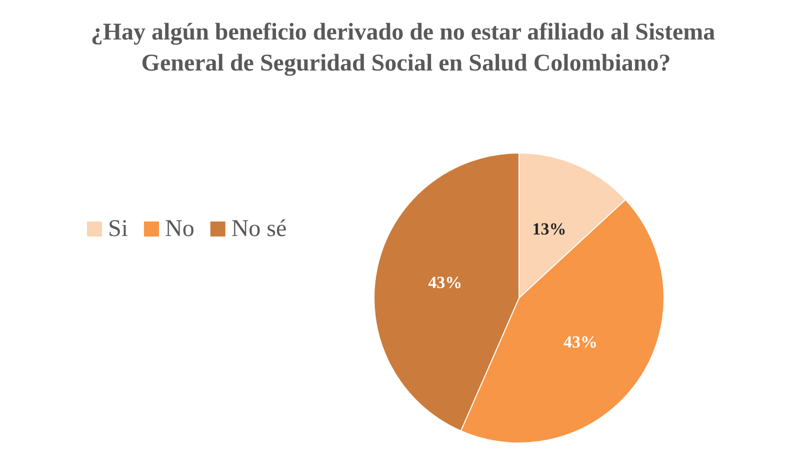  What do you see at coordinates (179, 229) in the screenshot?
I see `legend-label: No` at bounding box center [179, 229].